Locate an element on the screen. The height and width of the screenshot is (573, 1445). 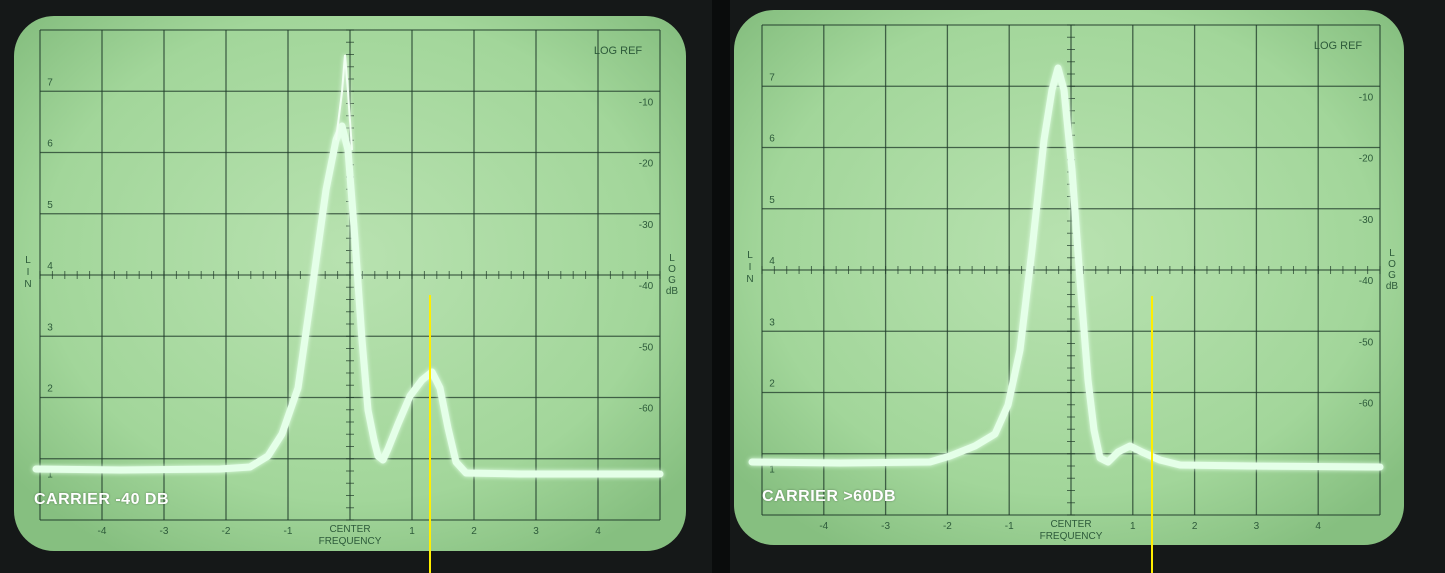
caption-right: CARRIER >60DB is located at coordinates (829, 496).